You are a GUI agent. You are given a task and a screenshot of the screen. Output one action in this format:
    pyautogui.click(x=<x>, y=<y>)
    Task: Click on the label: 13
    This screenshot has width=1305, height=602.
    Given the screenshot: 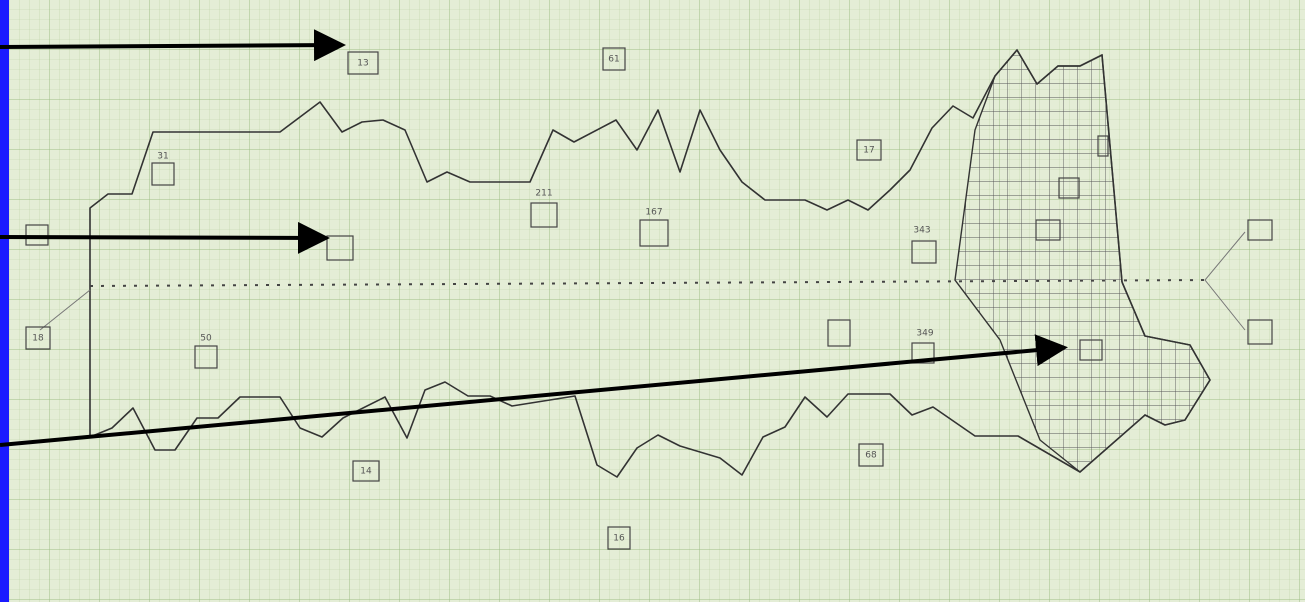 What is the action you would take?
    pyautogui.click(x=362, y=64)
    